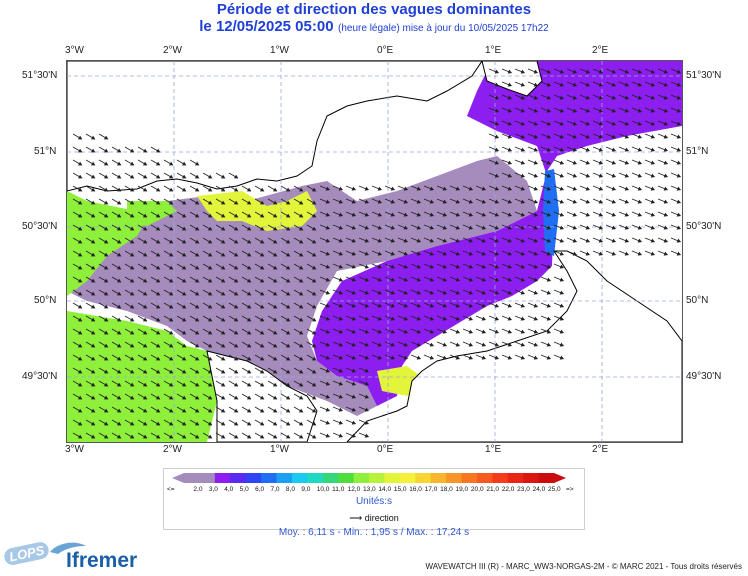  Describe the element at coordinates (323, 489) in the screenshot. I see `colorbar-tick-label: 10,0` at that location.